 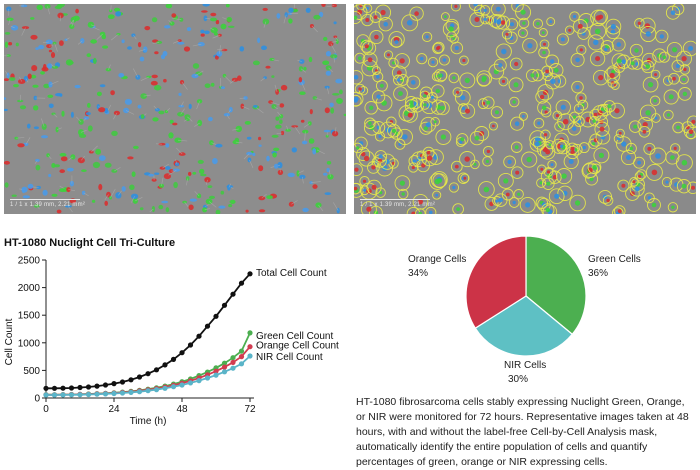 What do you see at coordinates (31, 371) in the screenshot?
I see `y-tick-label: 500` at bounding box center [31, 371].